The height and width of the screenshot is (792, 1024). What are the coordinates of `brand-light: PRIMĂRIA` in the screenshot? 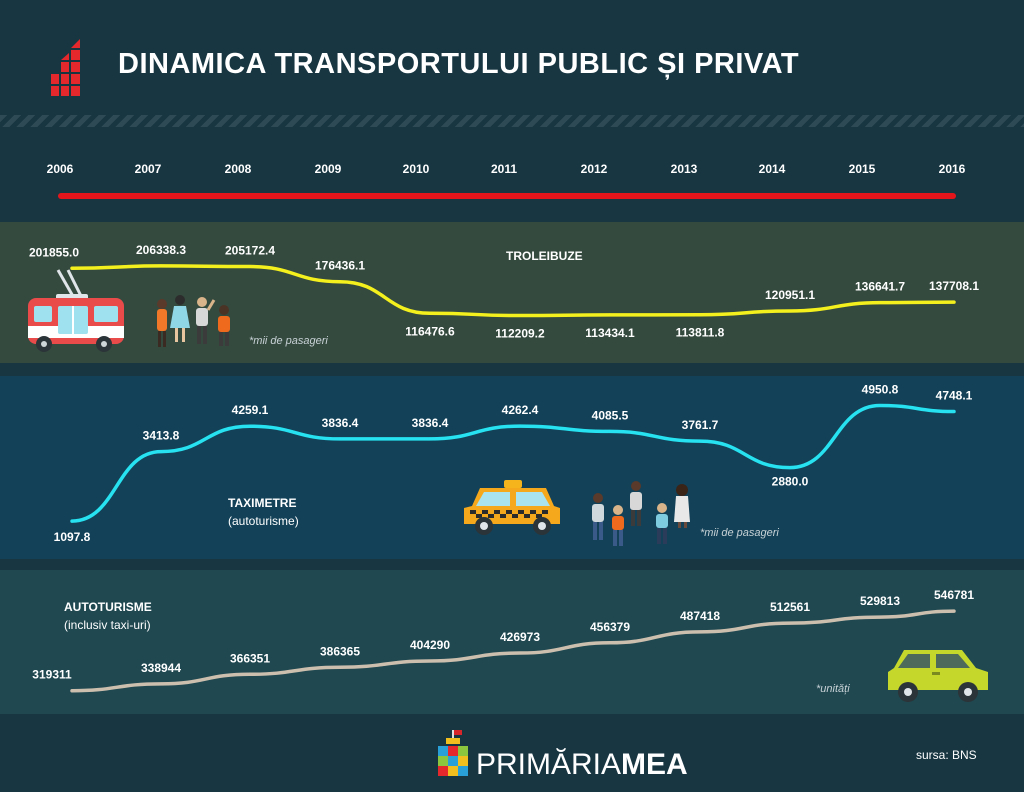 It's located at (549, 764).